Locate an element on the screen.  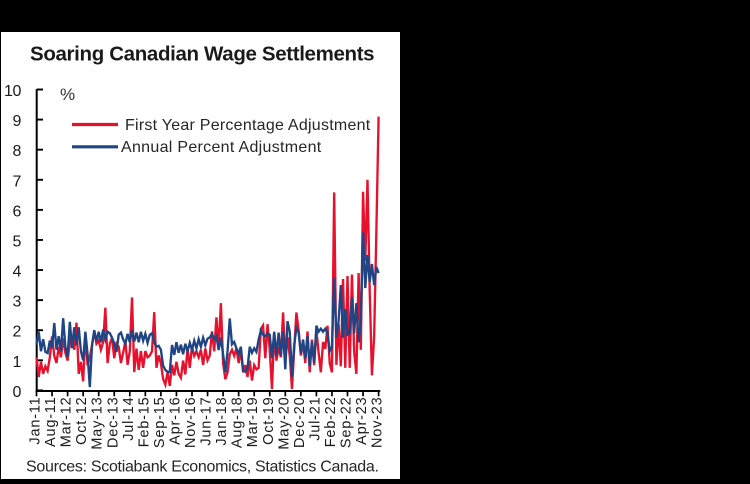
svg-text: May-13 is located at coordinates (98, 423).